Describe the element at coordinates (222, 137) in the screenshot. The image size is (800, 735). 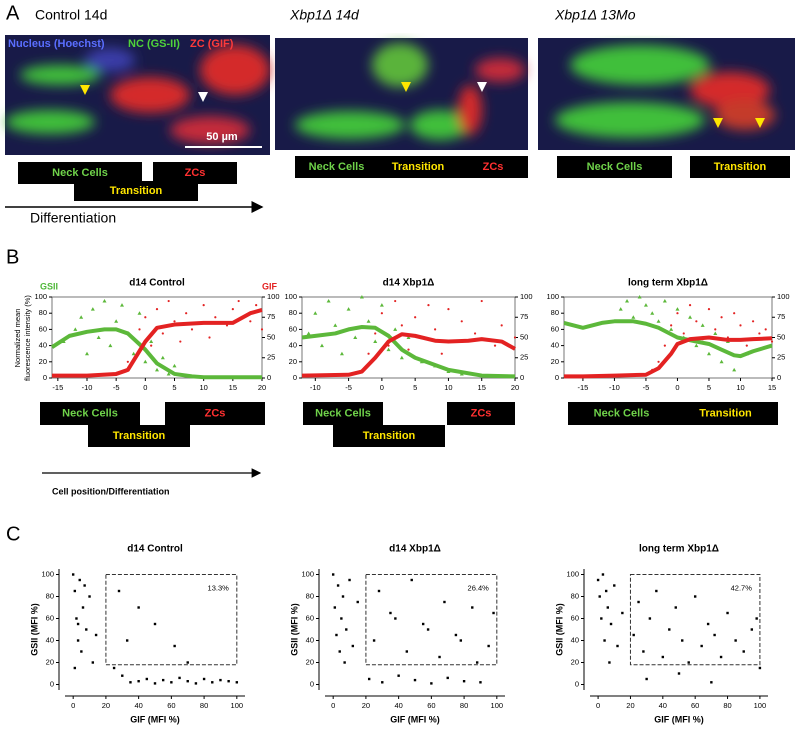
I see `scale-bar-label: 50 µm` at that location.